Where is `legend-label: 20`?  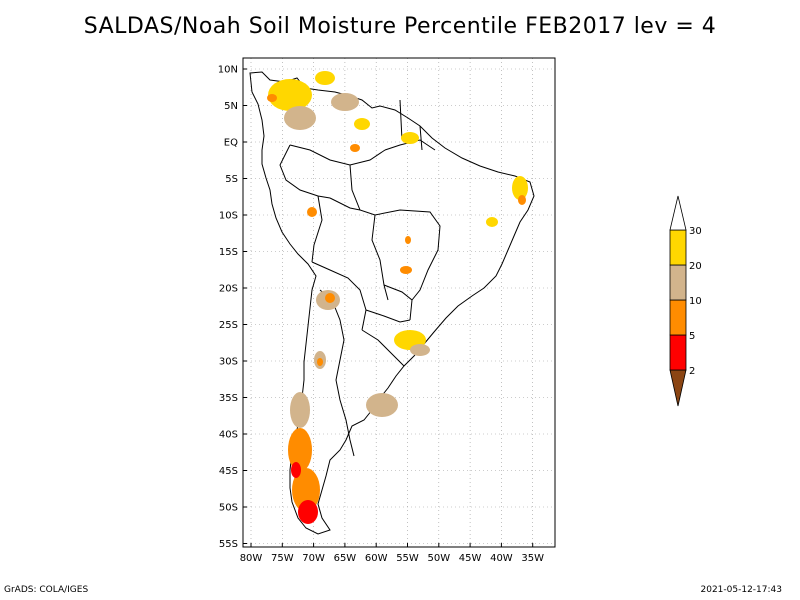
legend-label: 20 is located at coordinates (695, 266).